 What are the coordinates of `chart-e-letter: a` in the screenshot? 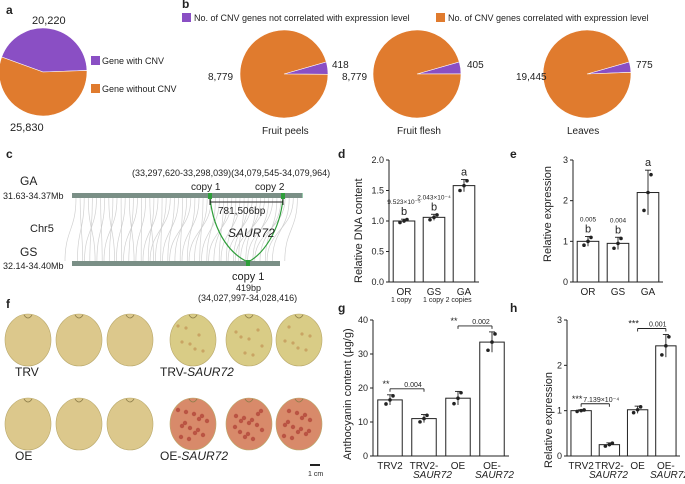 It's located at (648, 163).